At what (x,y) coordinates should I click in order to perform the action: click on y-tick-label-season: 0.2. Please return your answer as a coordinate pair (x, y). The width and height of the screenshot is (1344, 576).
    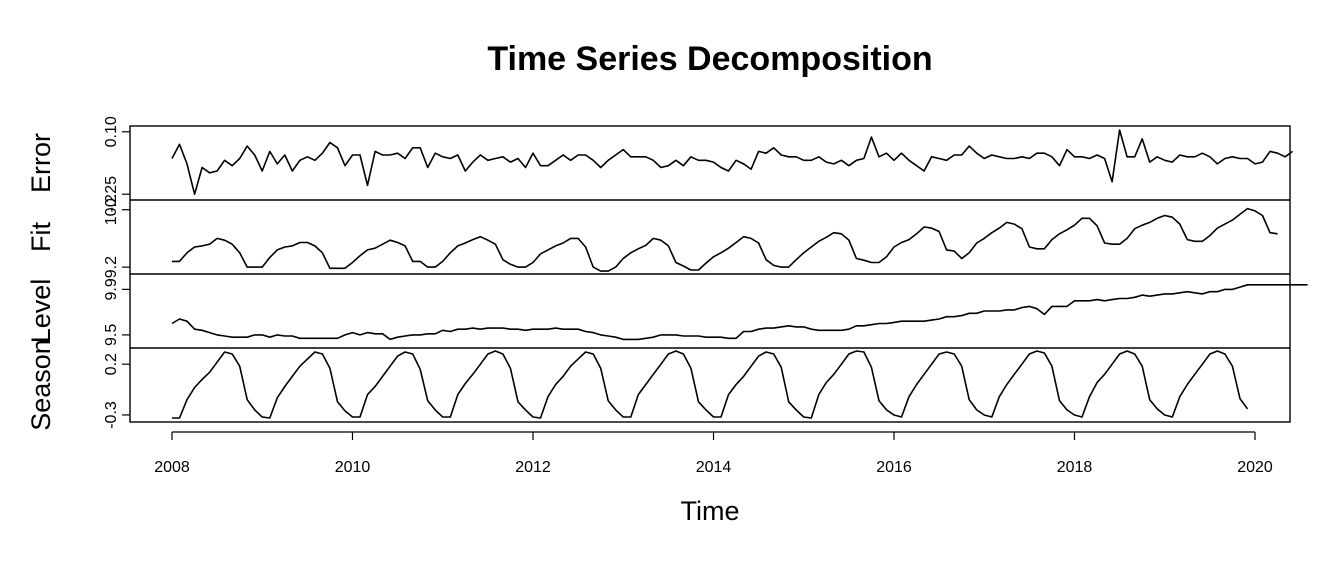
    Looking at the image, I should click on (111, 364).